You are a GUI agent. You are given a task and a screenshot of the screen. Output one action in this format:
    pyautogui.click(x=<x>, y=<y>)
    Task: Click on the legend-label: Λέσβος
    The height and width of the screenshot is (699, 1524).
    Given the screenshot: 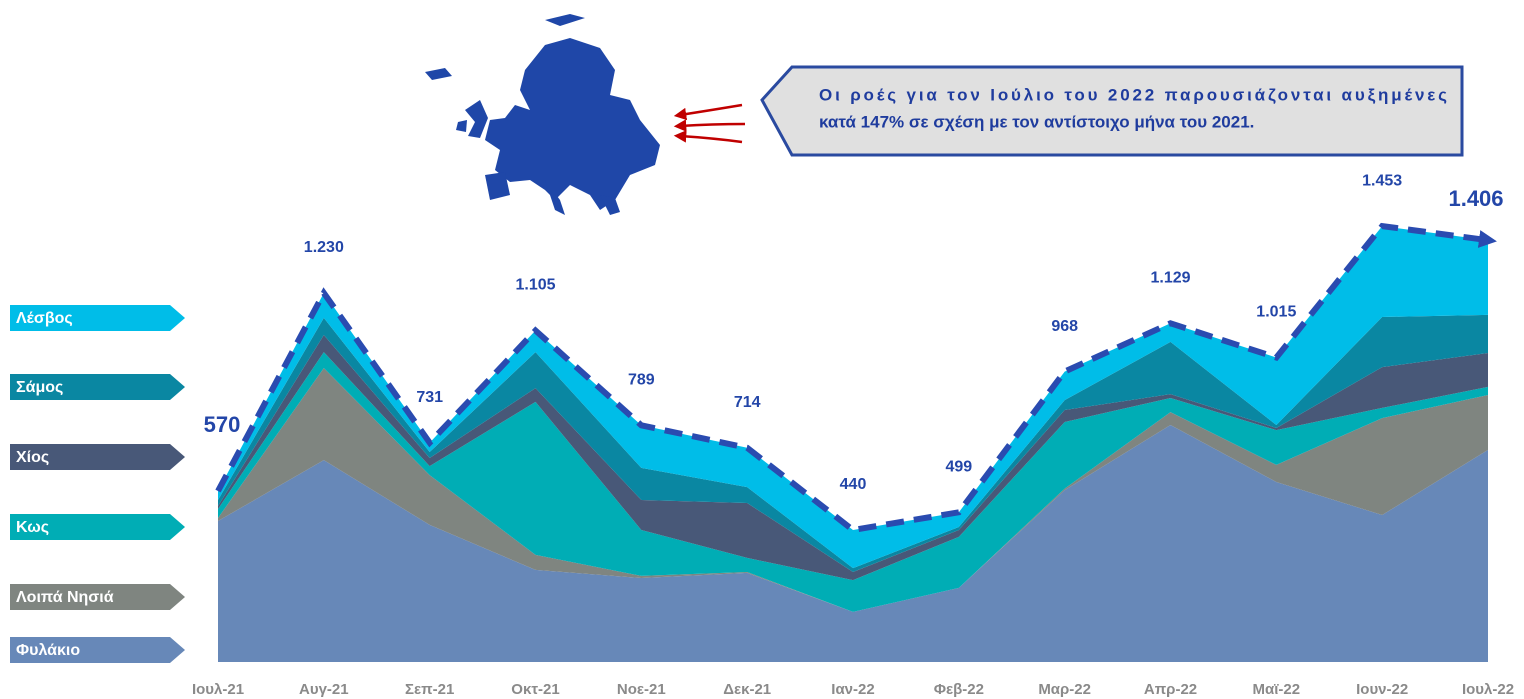 What is the action you would take?
    pyautogui.click(x=44, y=318)
    